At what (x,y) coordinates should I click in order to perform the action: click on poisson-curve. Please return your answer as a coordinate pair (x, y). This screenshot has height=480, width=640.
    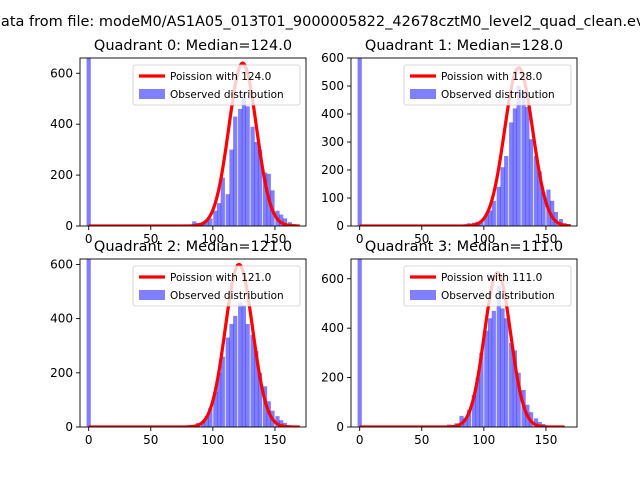
    Looking at the image, I should click on (462, 348).